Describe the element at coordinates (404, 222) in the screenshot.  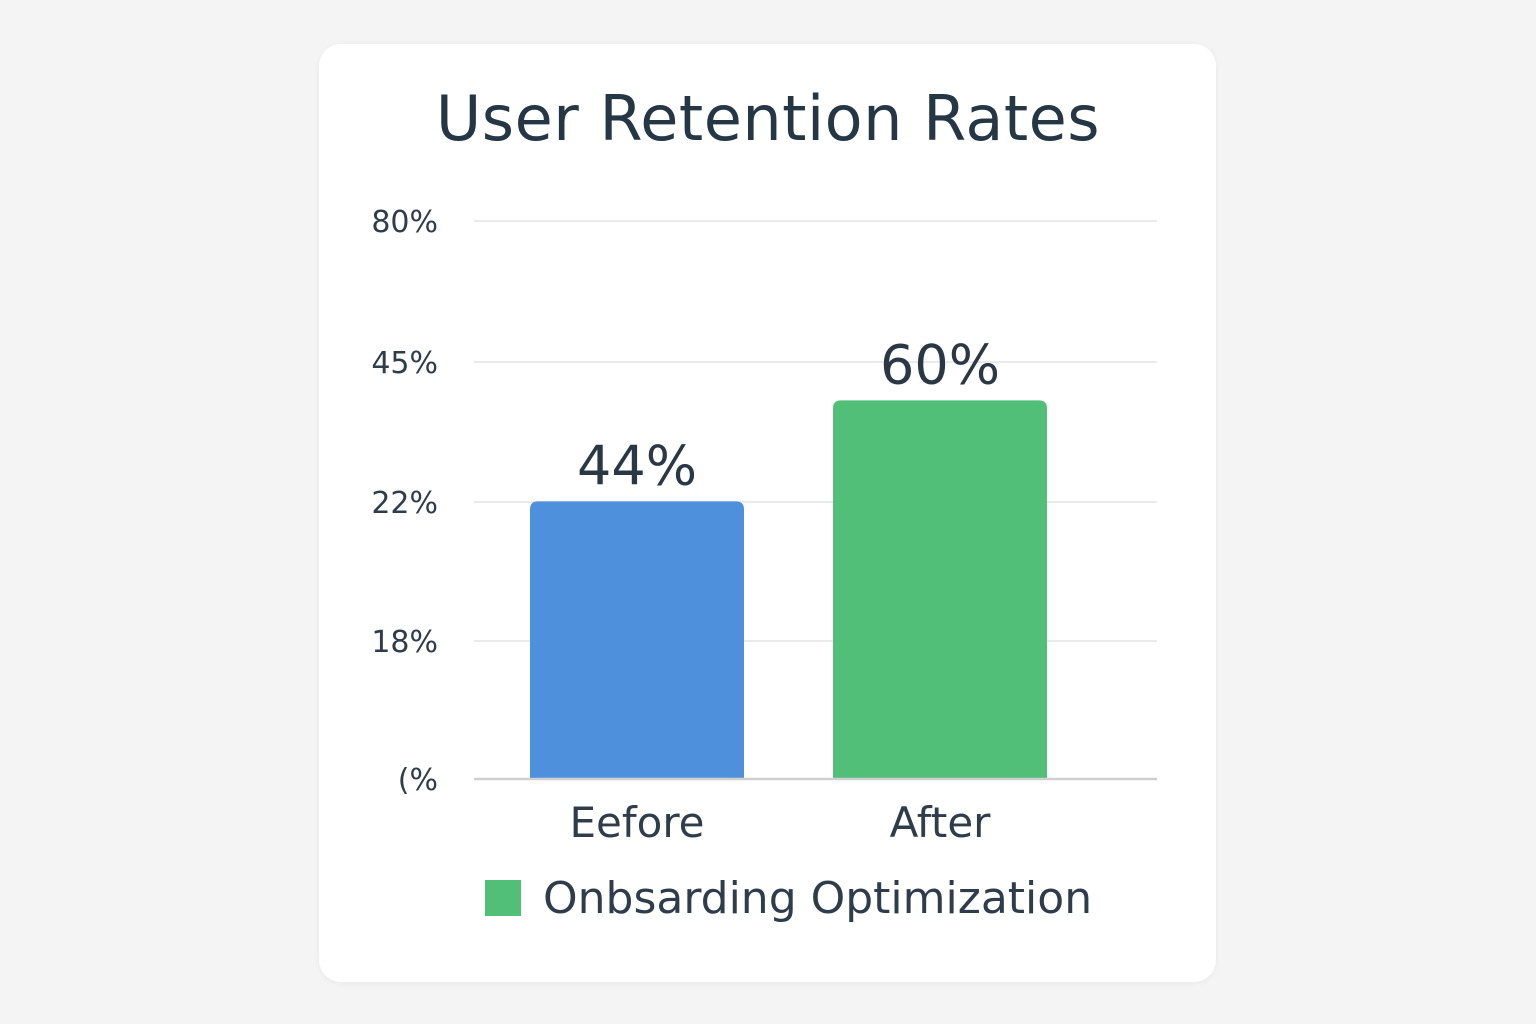
I see `y-tick-label: 80%` at that location.